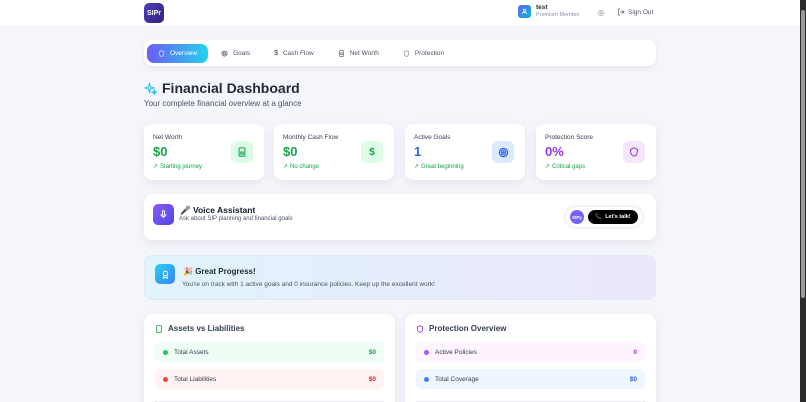  I want to click on stat-card-net-worth: Net Worth $0 ↗ Starting journey, so click(204, 152).